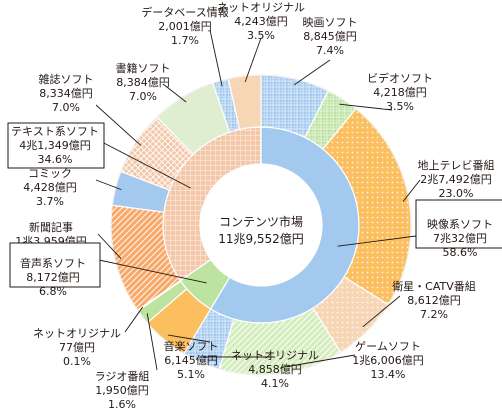 The height and width of the screenshot is (410, 502). Describe the element at coordinates (330, 120) in the screenshot. I see `outer-ring-slice-1-texture` at that location.